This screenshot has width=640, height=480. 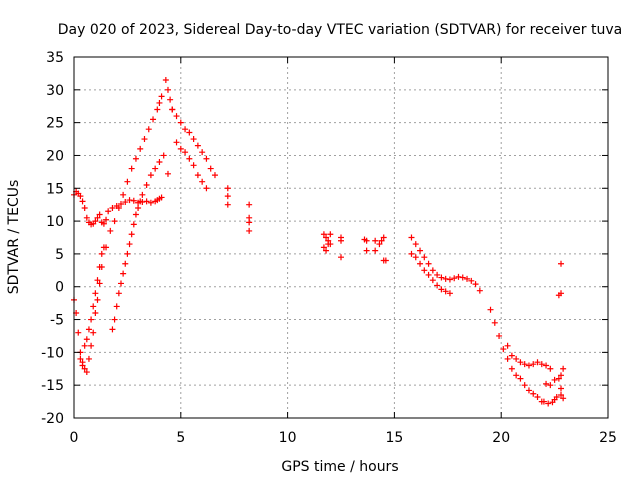 What do you see at coordinates (529, 357) in the screenshot?
I see `series-arc-j` at bounding box center [529, 357].